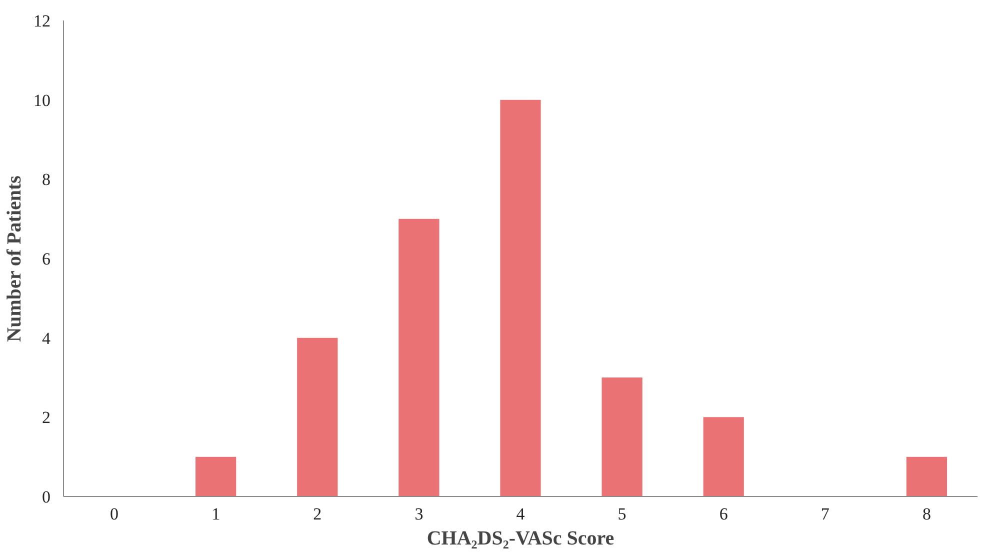  I want to click on y-tick-label: 2, so click(46, 418).